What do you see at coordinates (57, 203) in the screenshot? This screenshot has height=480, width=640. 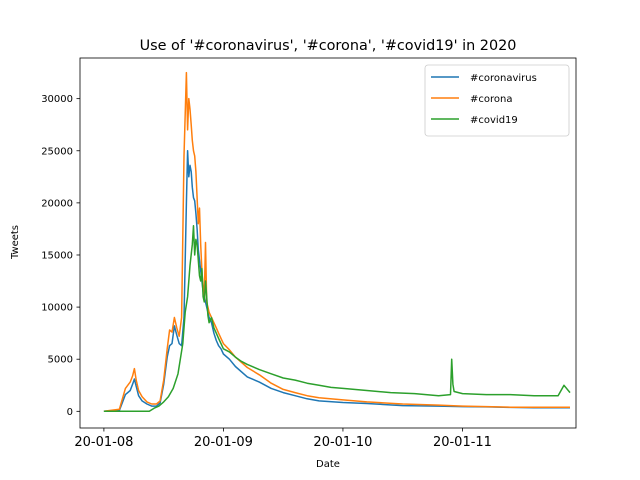 I see `y-tick-label: 20000` at bounding box center [57, 203].